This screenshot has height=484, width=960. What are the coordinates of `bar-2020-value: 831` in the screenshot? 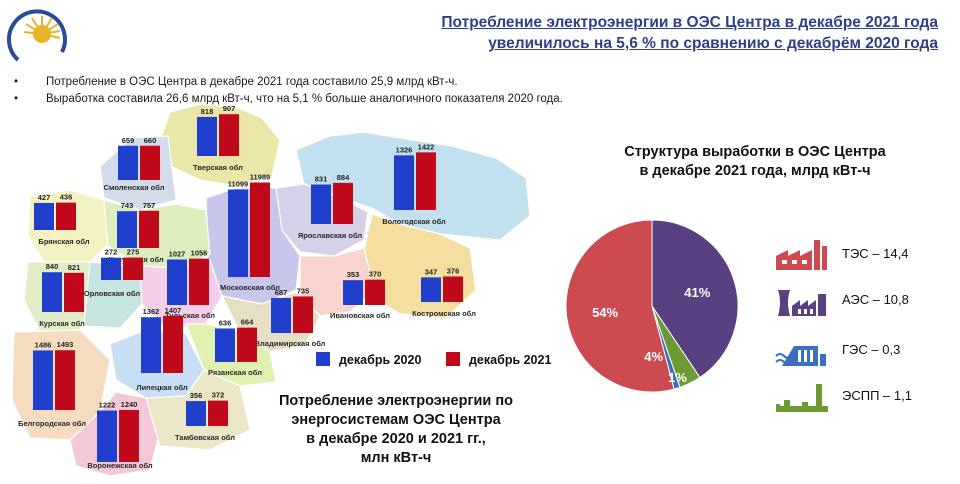 It's located at (321, 179).